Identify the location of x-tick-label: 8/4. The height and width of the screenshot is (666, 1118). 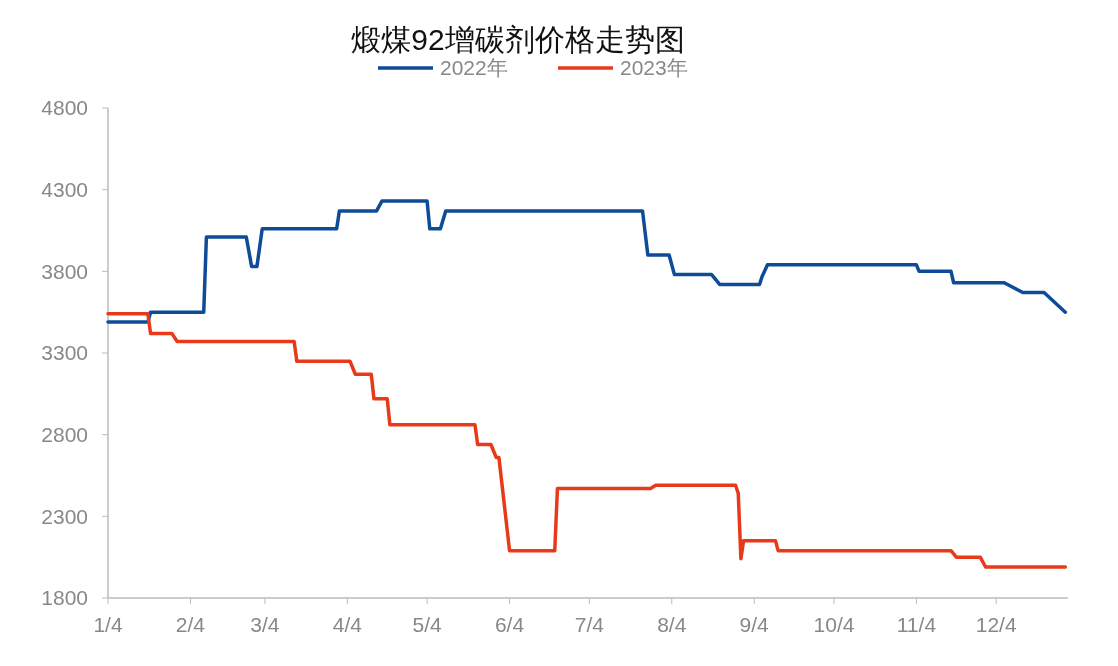
(672, 624).